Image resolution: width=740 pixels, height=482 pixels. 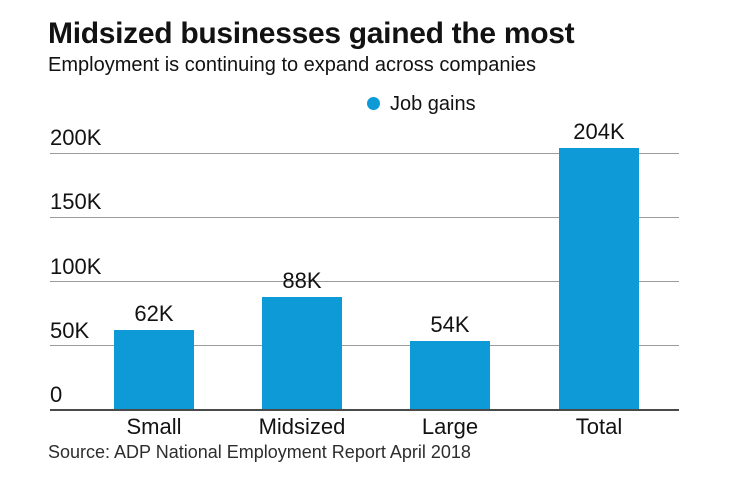 I want to click on bar-value-label: 54K, so click(x=450, y=324).